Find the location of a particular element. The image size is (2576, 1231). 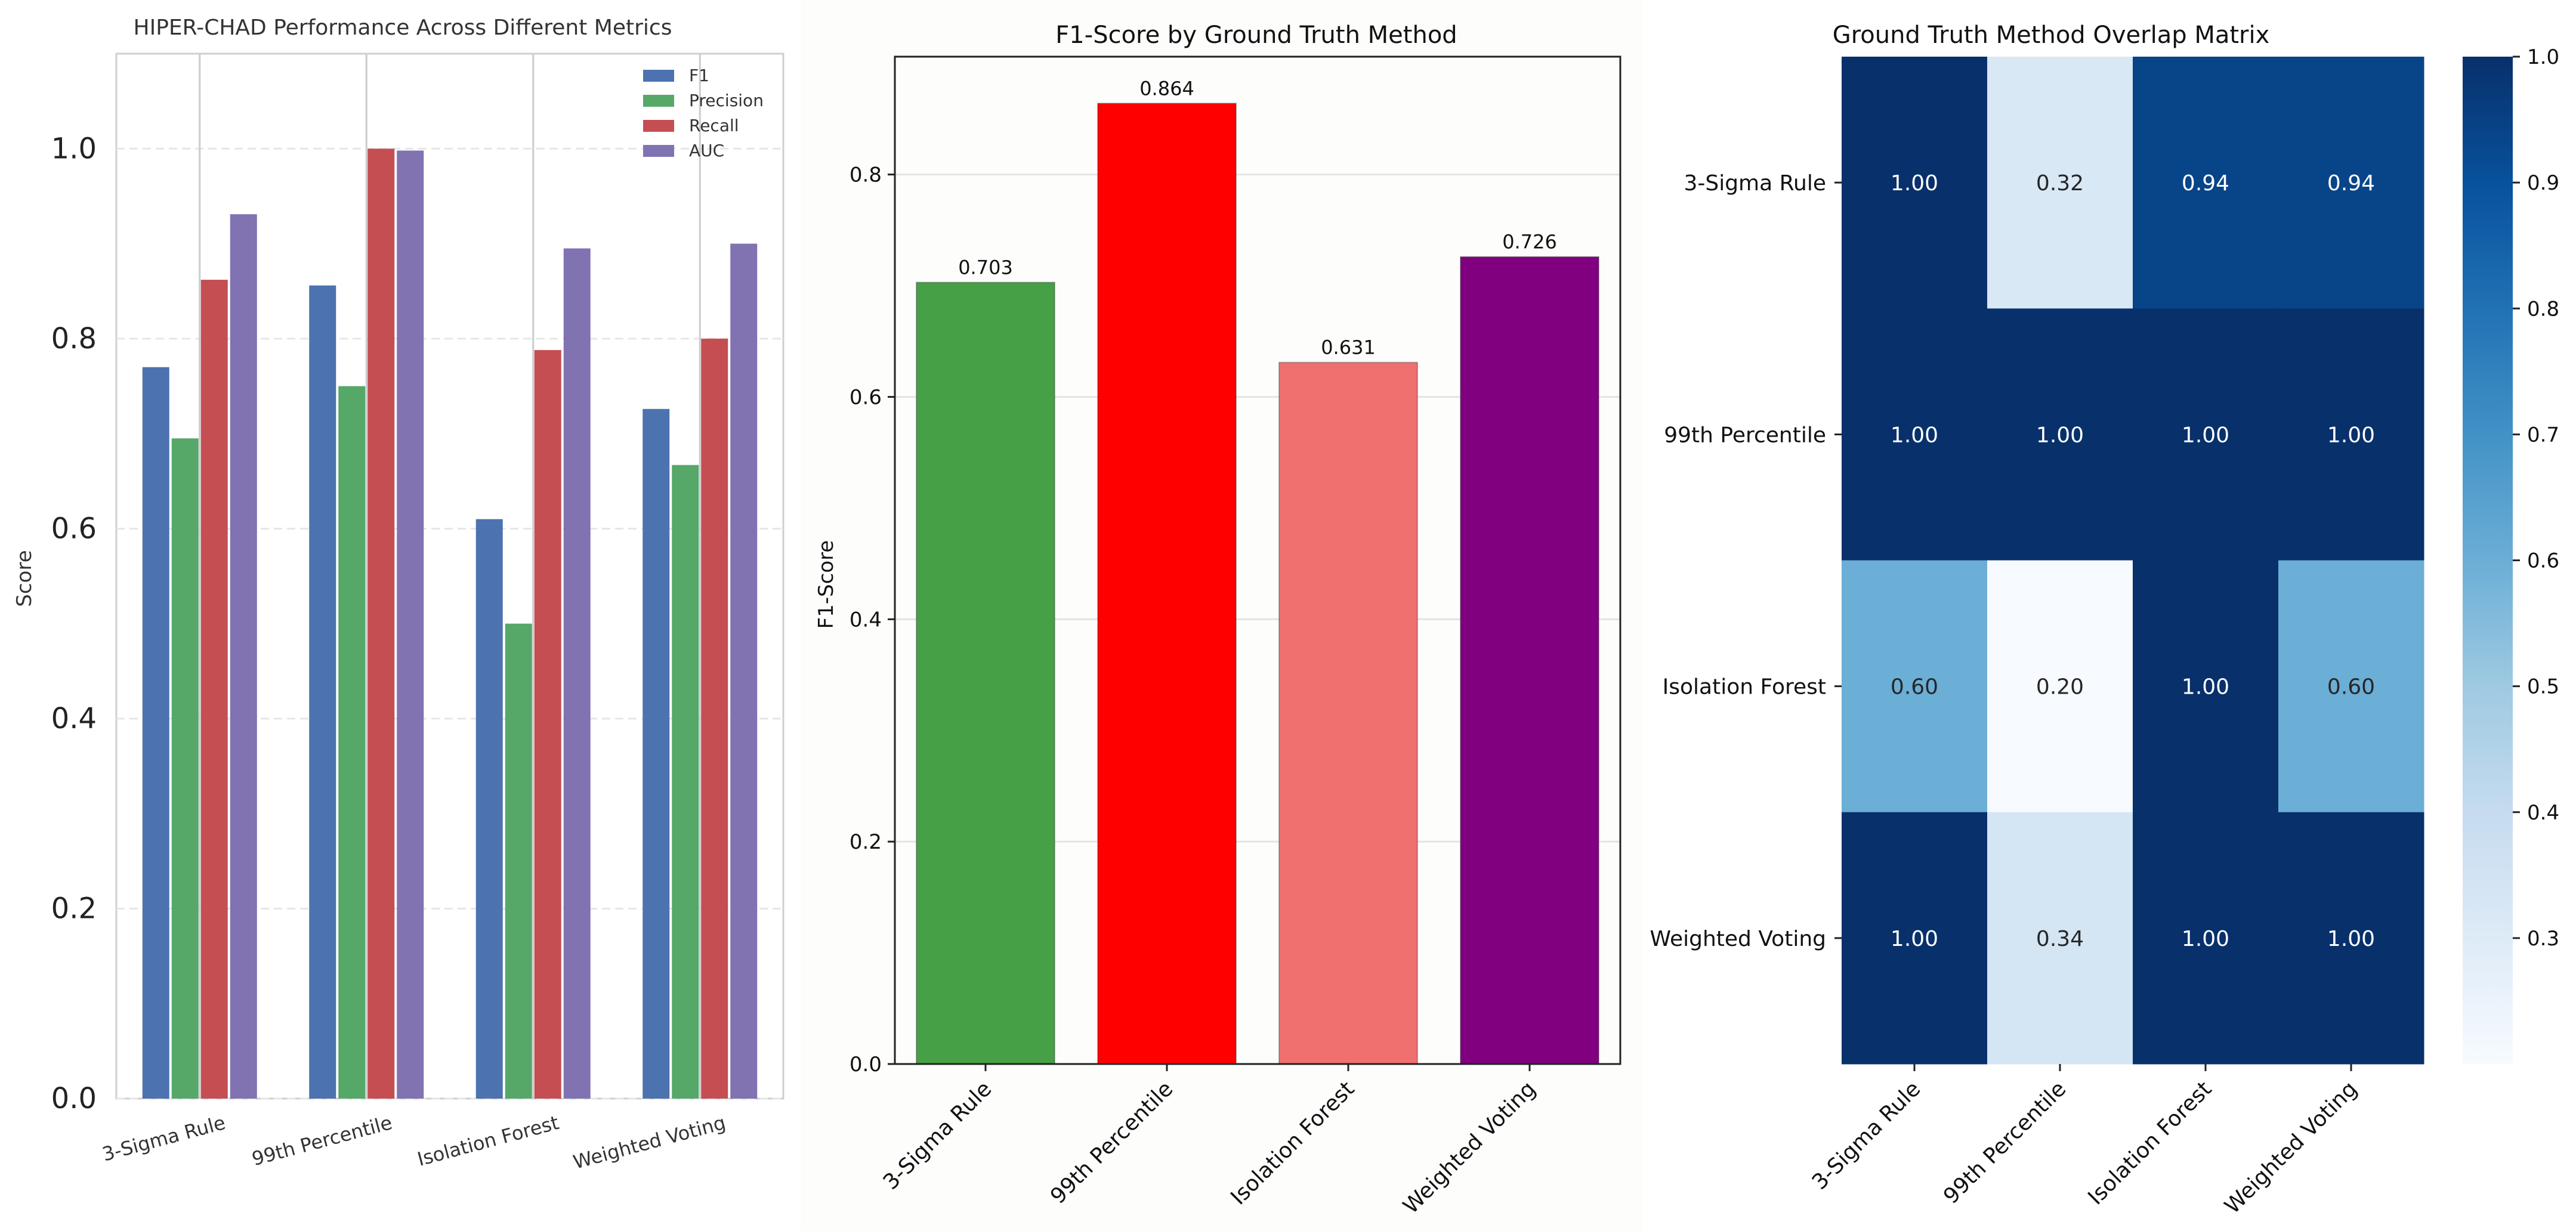

bar-recall-weighted-voting is located at coordinates (714, 718).